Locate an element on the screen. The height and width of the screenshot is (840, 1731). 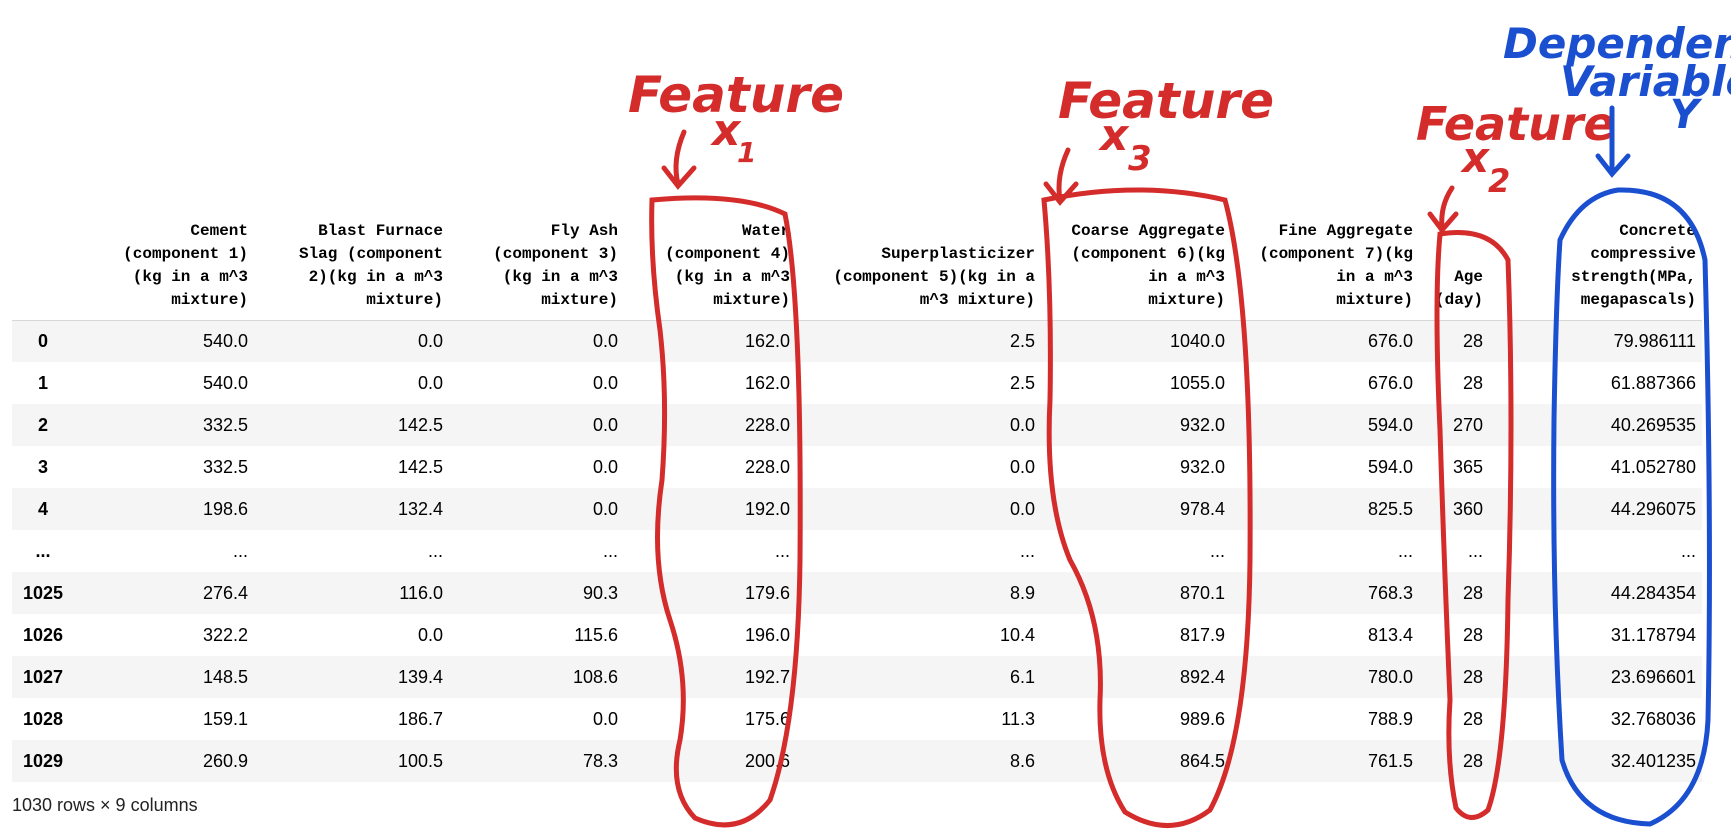
row-index: 1025 is located at coordinates (43, 592).